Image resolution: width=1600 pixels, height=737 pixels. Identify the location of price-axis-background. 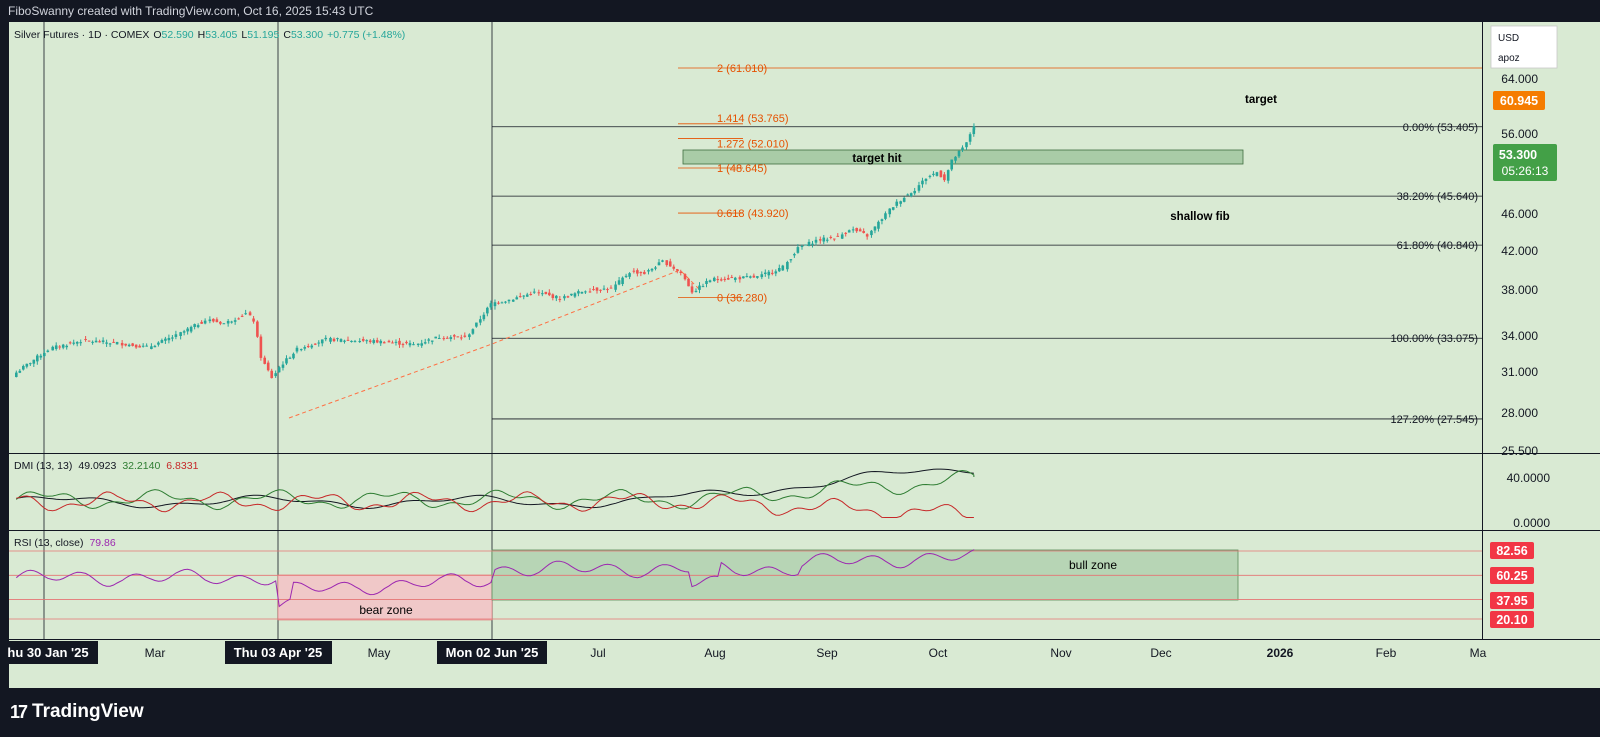
(1541, 330).